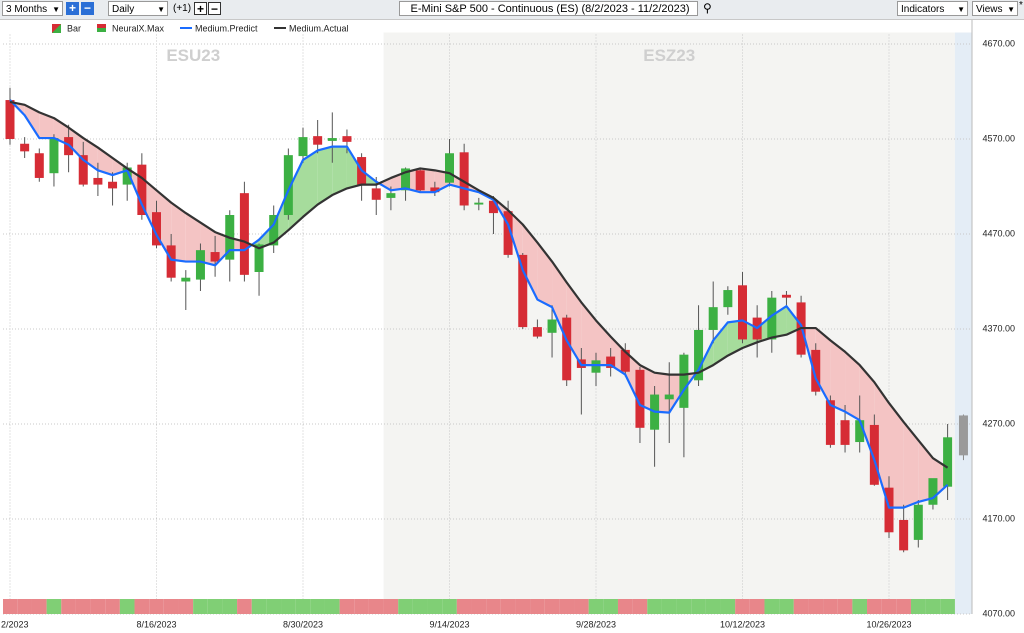  What do you see at coordinates (998, 613) in the screenshot?
I see `y-tick-label: 4070.00` at bounding box center [998, 613].